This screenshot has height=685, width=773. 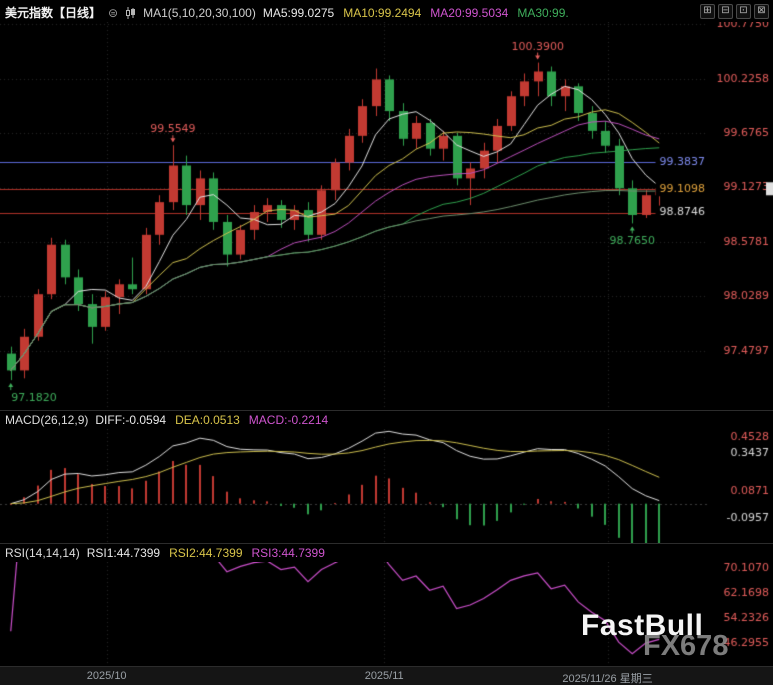 What do you see at coordinates (382, 12) in the screenshot?
I see `ma-value: MA10:99.2494` at bounding box center [382, 12].